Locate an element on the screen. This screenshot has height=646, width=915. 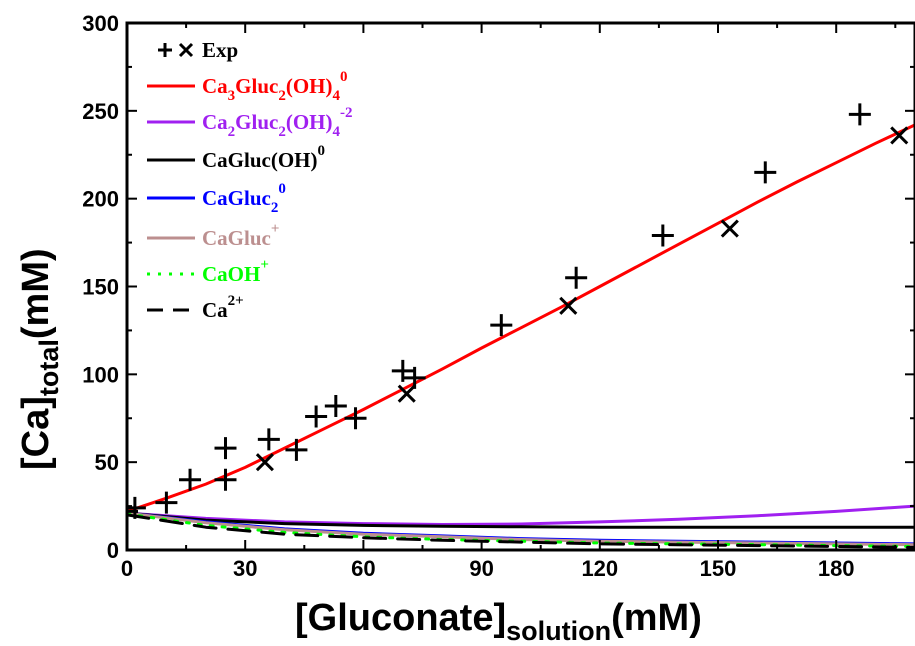
legend-label-3: CaGluc(OH)0 is located at coordinates (263, 157).